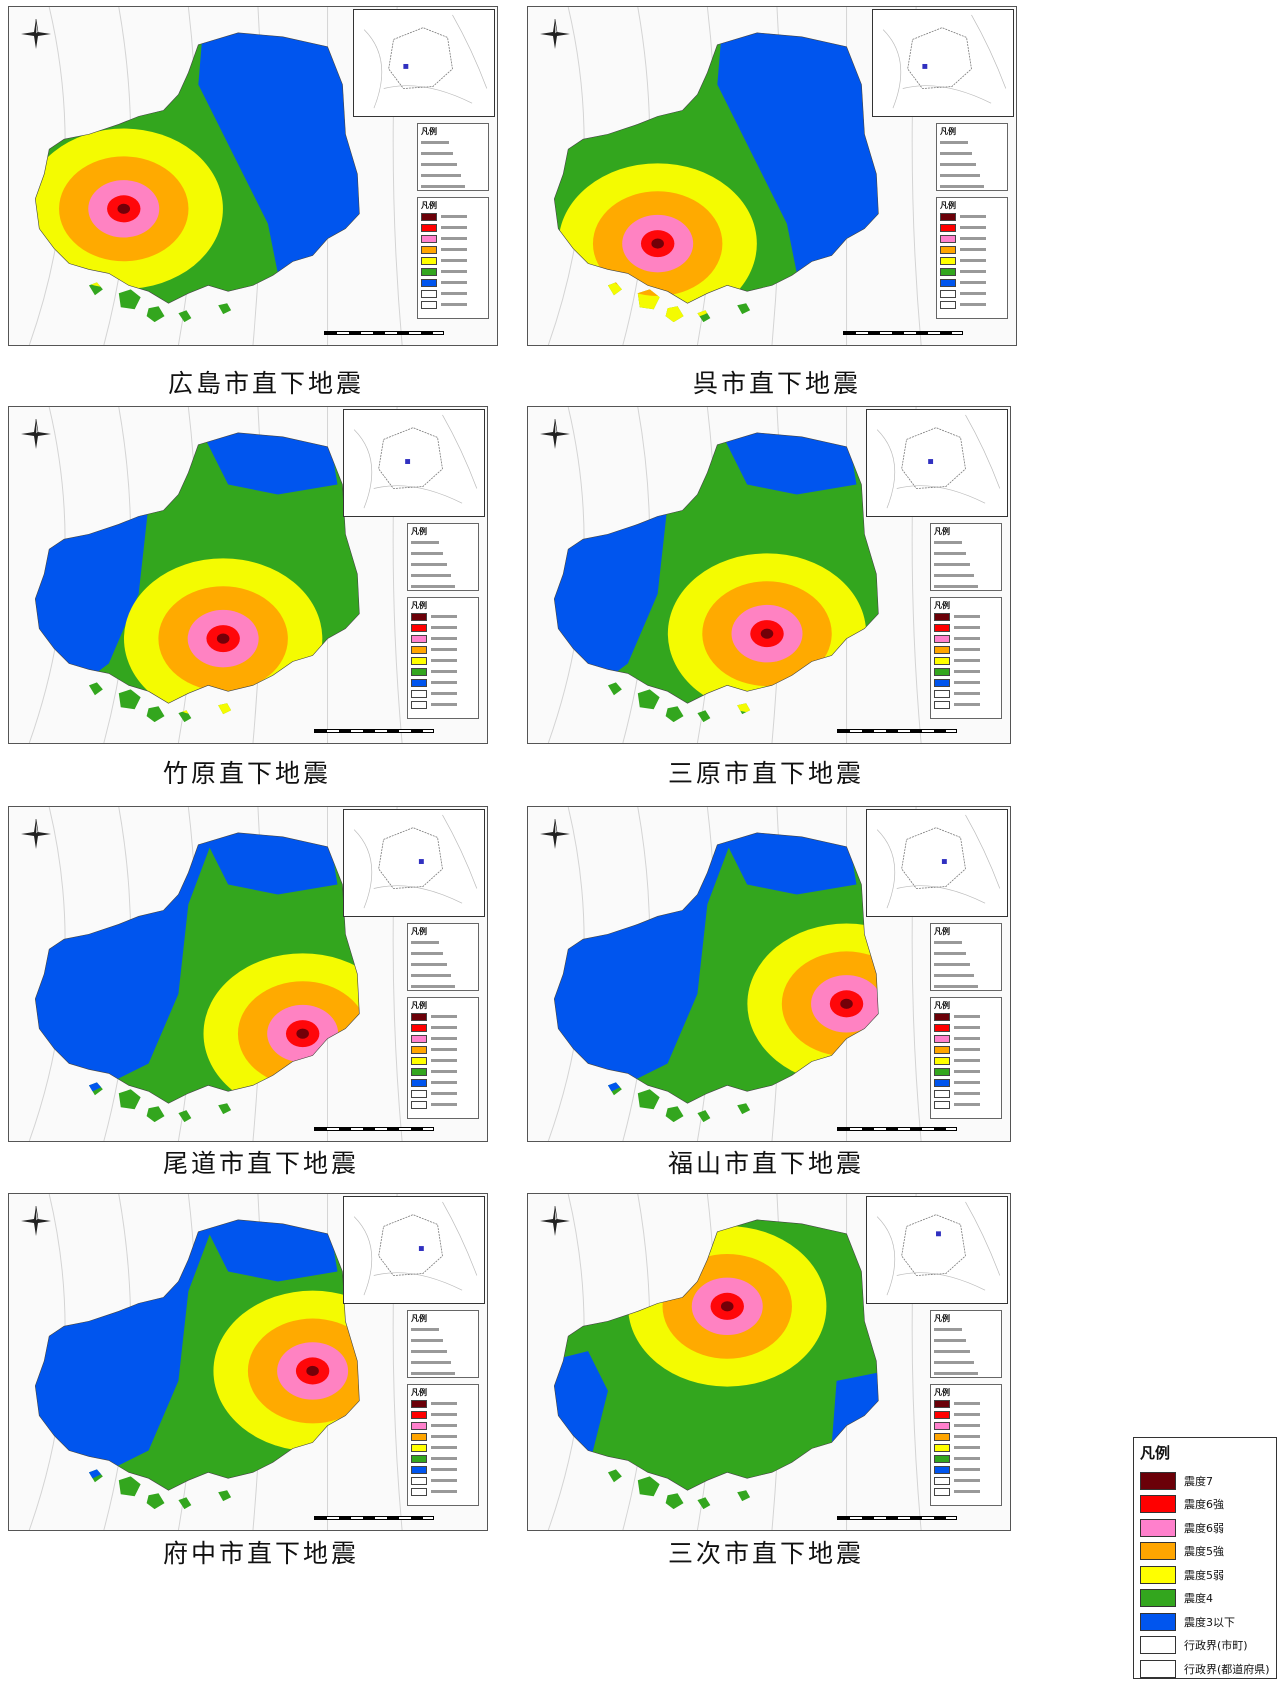 The width and height of the screenshot is (1285, 1697). I want to click on legend-label: 震度7, so click(1198, 1481).